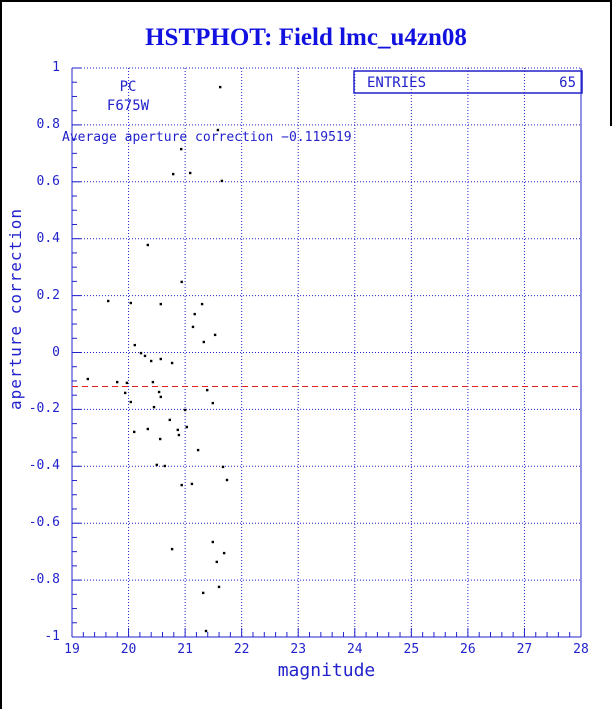  What do you see at coordinates (306, 37) in the screenshot?
I see `page-title: HSTPHOT: Field lmc_u4zn08` at bounding box center [306, 37].